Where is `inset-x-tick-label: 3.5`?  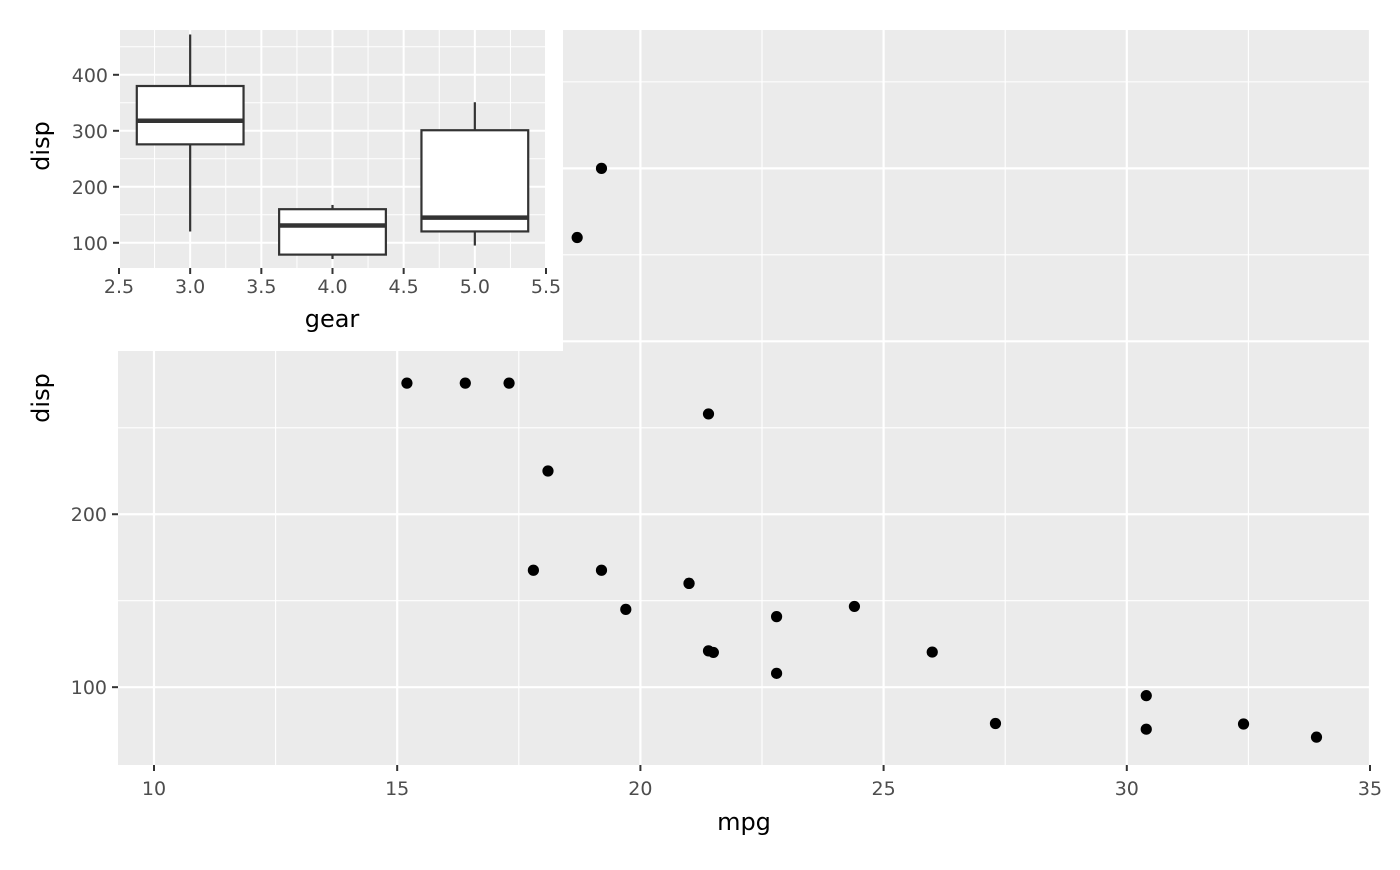
inset-x-tick-label: 3.5 is located at coordinates (261, 287).